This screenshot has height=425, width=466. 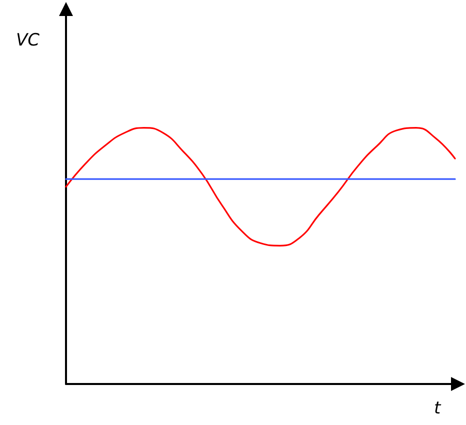 I want to click on x-axis-title: t, so click(x=438, y=408).